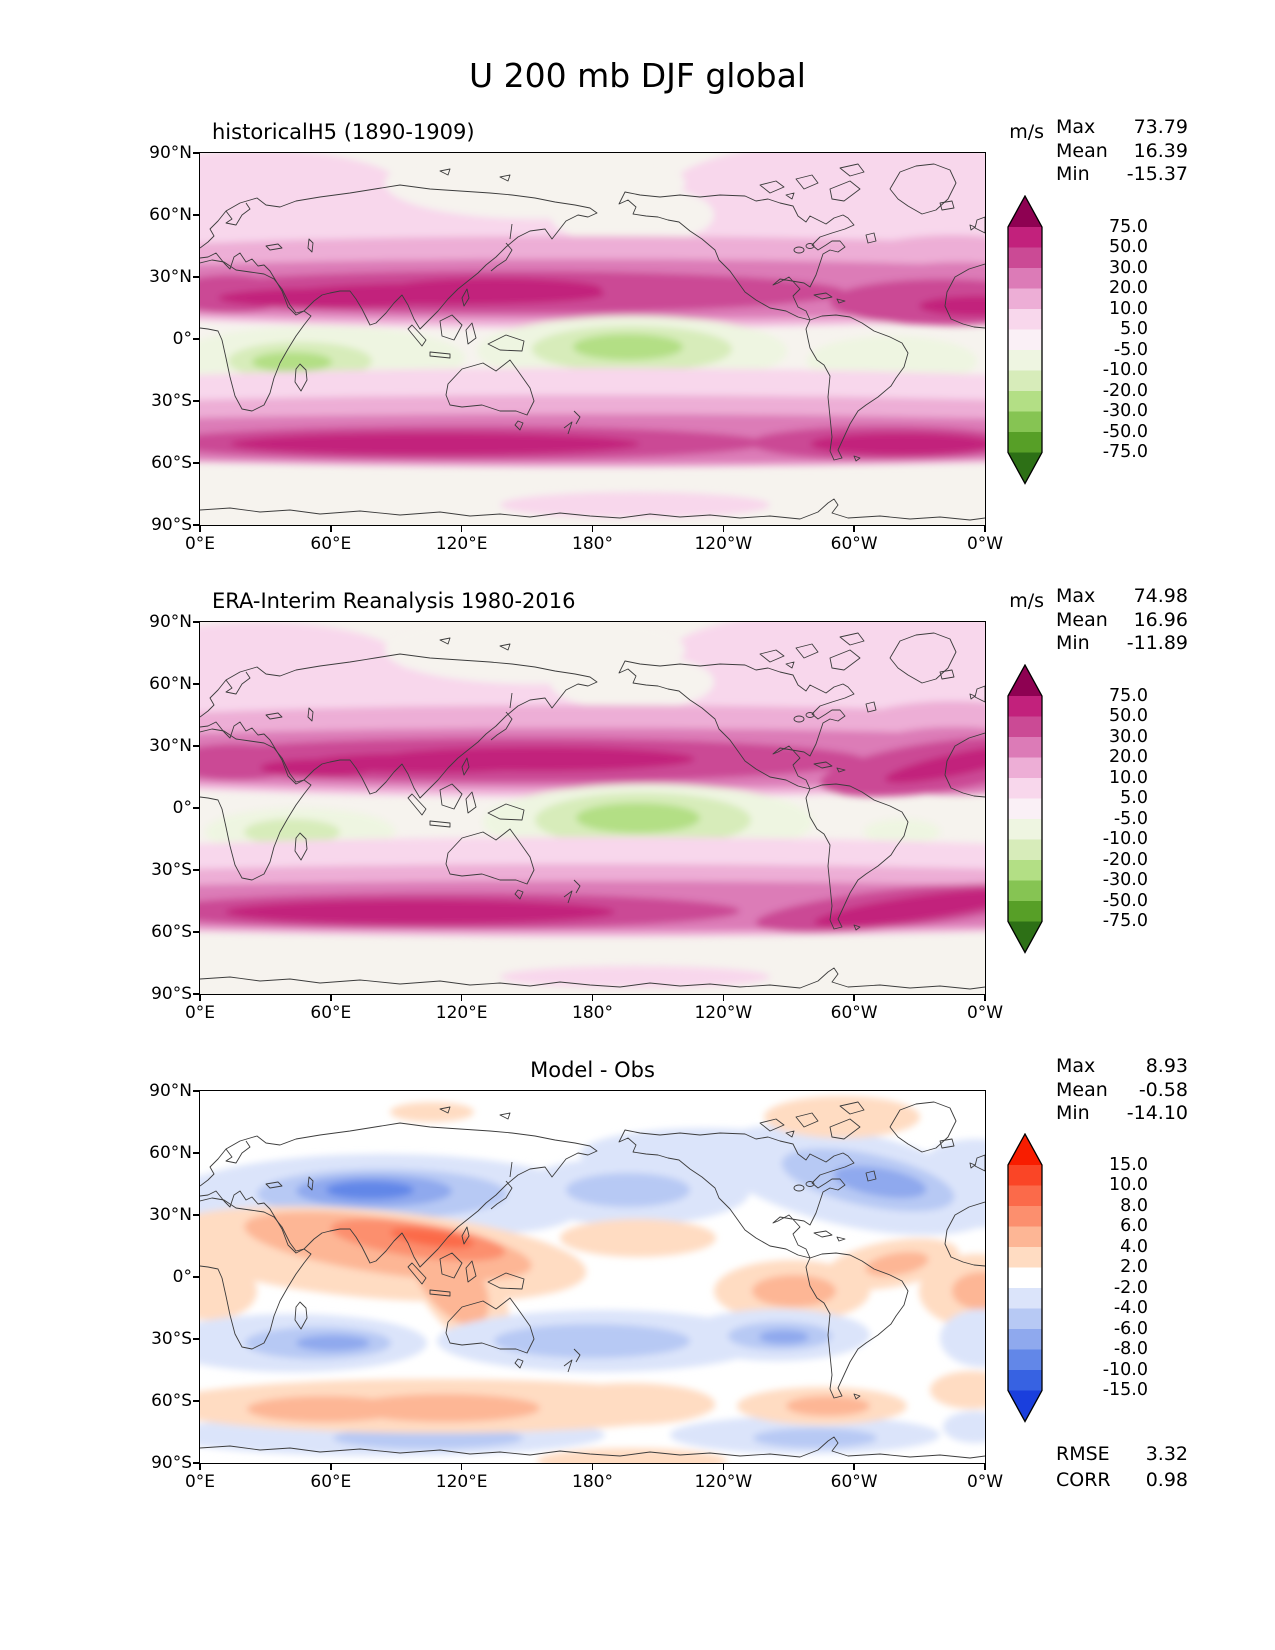 The width and height of the screenshot is (1275, 1650). What do you see at coordinates (1157, 1113) in the screenshot?
I see `stat-value: -14.10` at bounding box center [1157, 1113].